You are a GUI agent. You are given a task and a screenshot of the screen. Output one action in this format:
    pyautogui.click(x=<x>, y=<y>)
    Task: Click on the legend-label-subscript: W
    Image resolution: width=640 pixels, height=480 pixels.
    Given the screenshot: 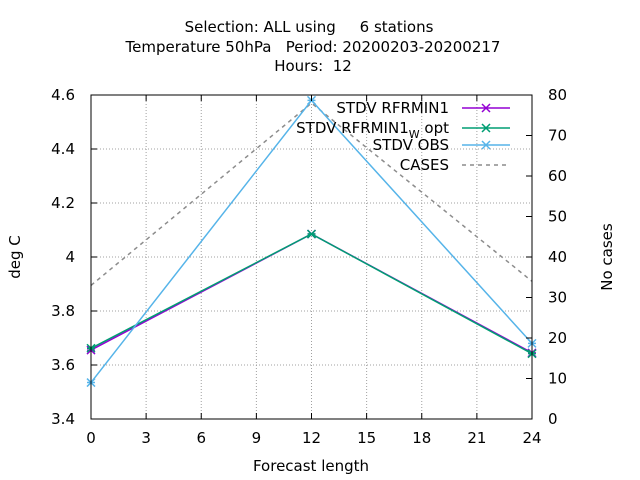 What is the action you would take?
    pyautogui.click(x=414, y=134)
    